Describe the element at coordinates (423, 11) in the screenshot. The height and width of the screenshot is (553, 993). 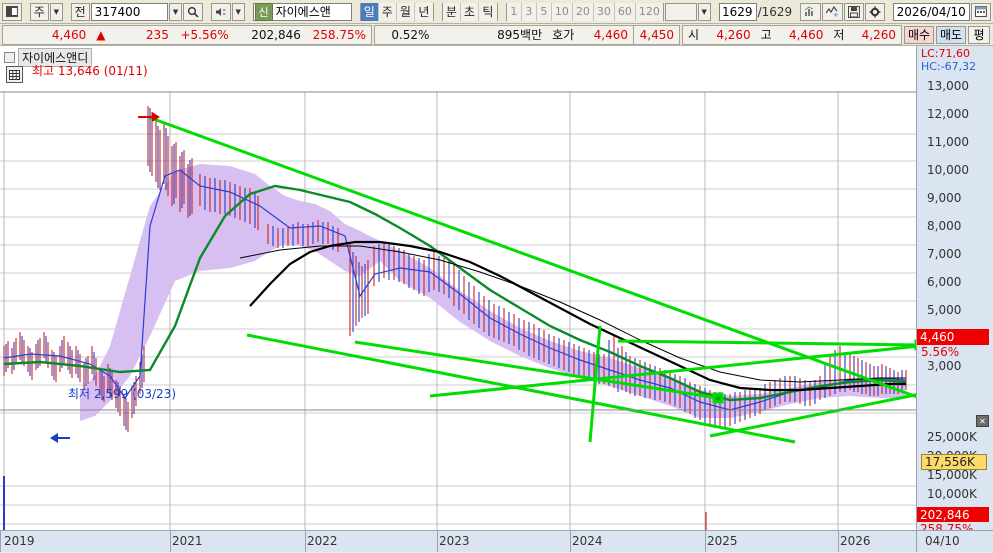
I see `period-year-button: 년` at that location.